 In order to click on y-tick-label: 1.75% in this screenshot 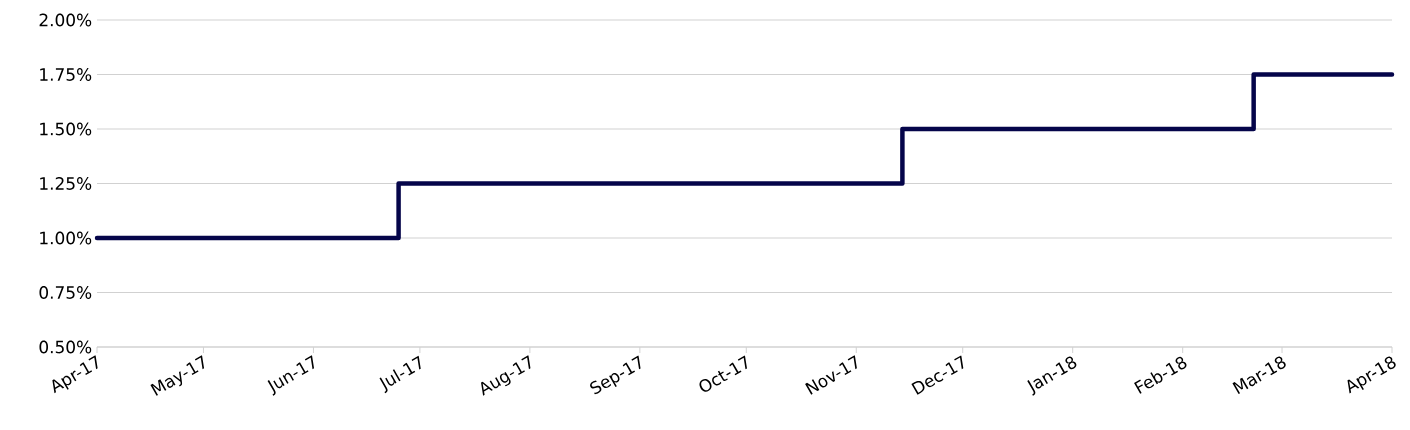, I will do `click(66, 74)`.